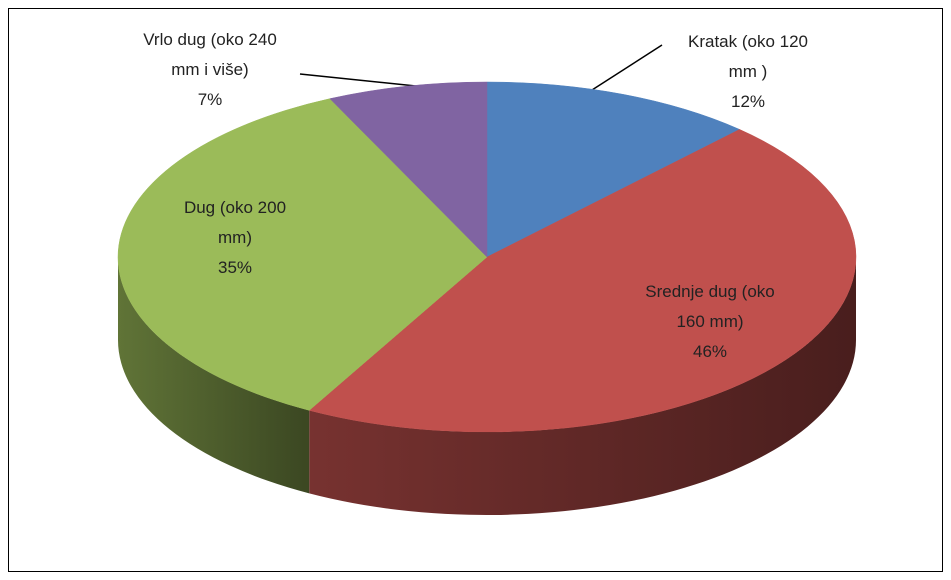  What do you see at coordinates (747, 56) in the screenshot?
I see `category-label: Kratak (oko 120 mm )` at bounding box center [747, 56].